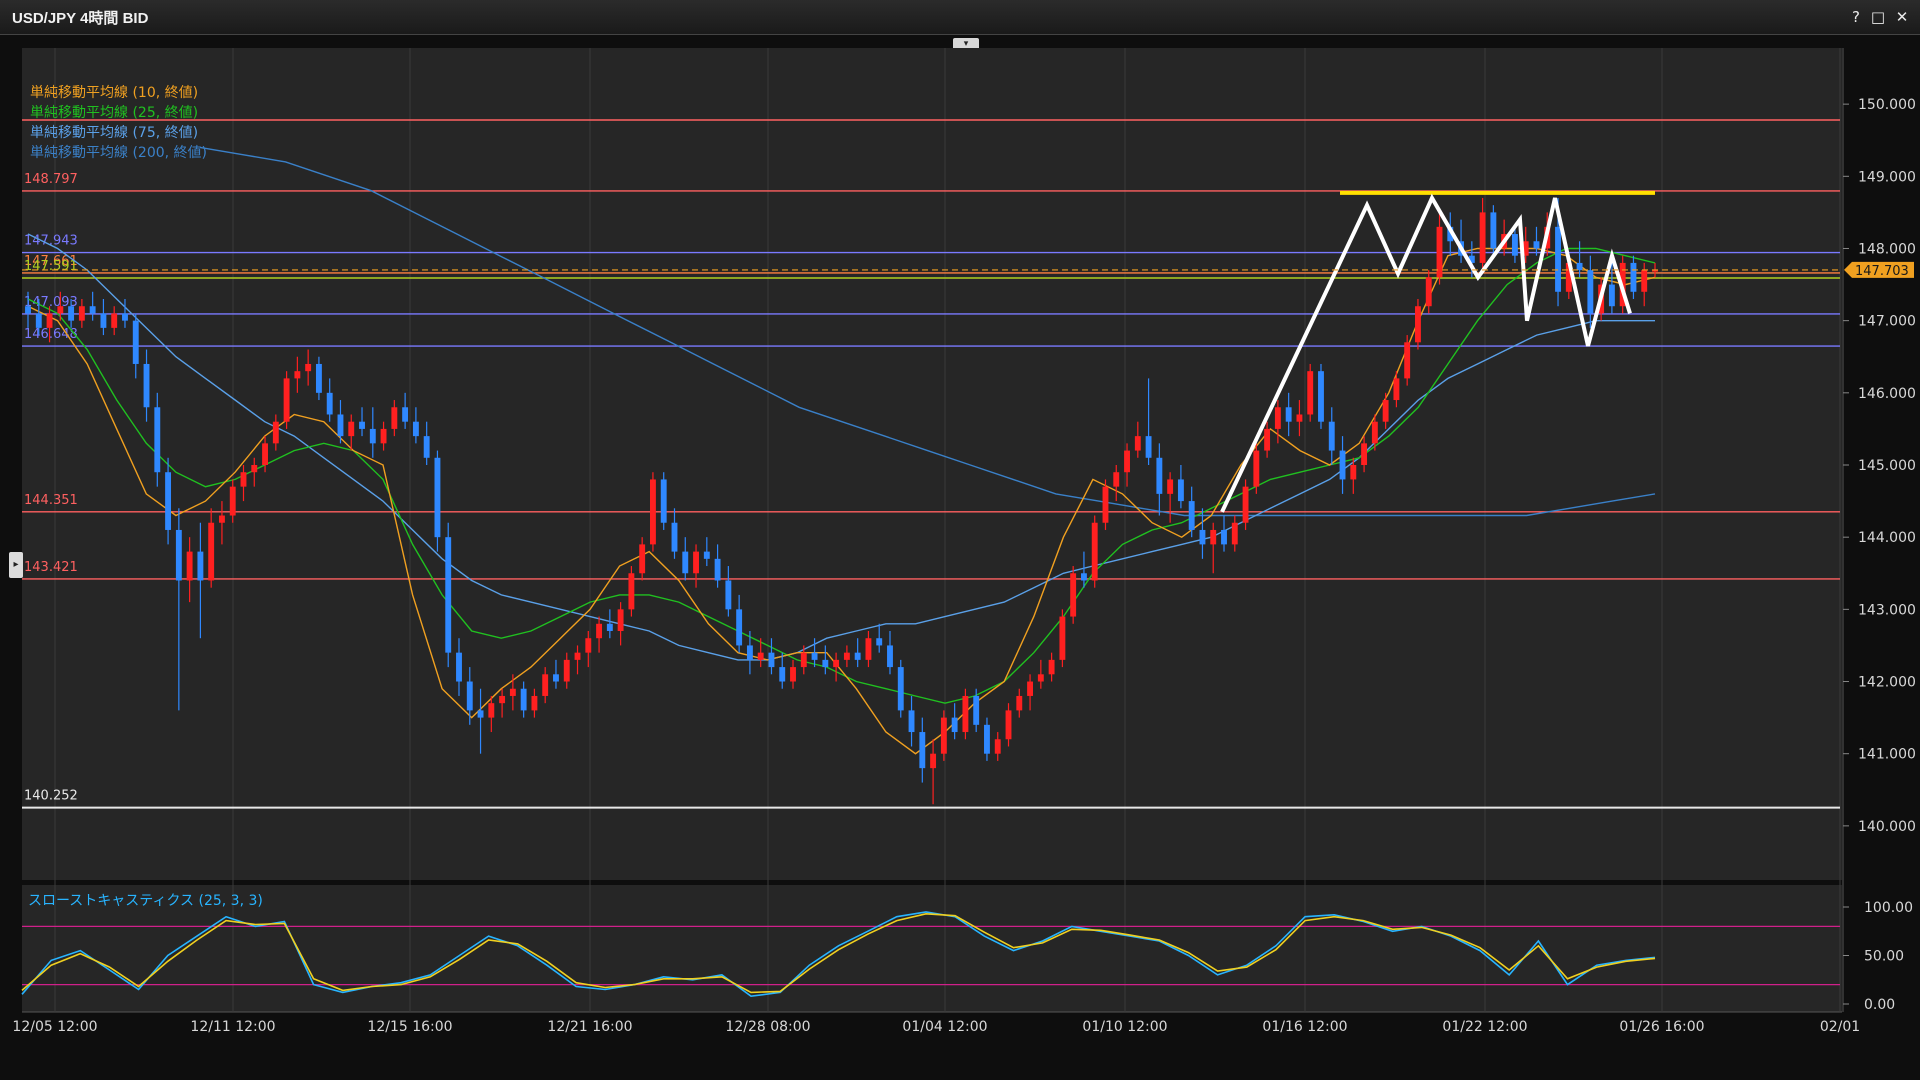 The width and height of the screenshot is (1920, 1080). I want to click on level-label: 144.351, so click(51, 500).